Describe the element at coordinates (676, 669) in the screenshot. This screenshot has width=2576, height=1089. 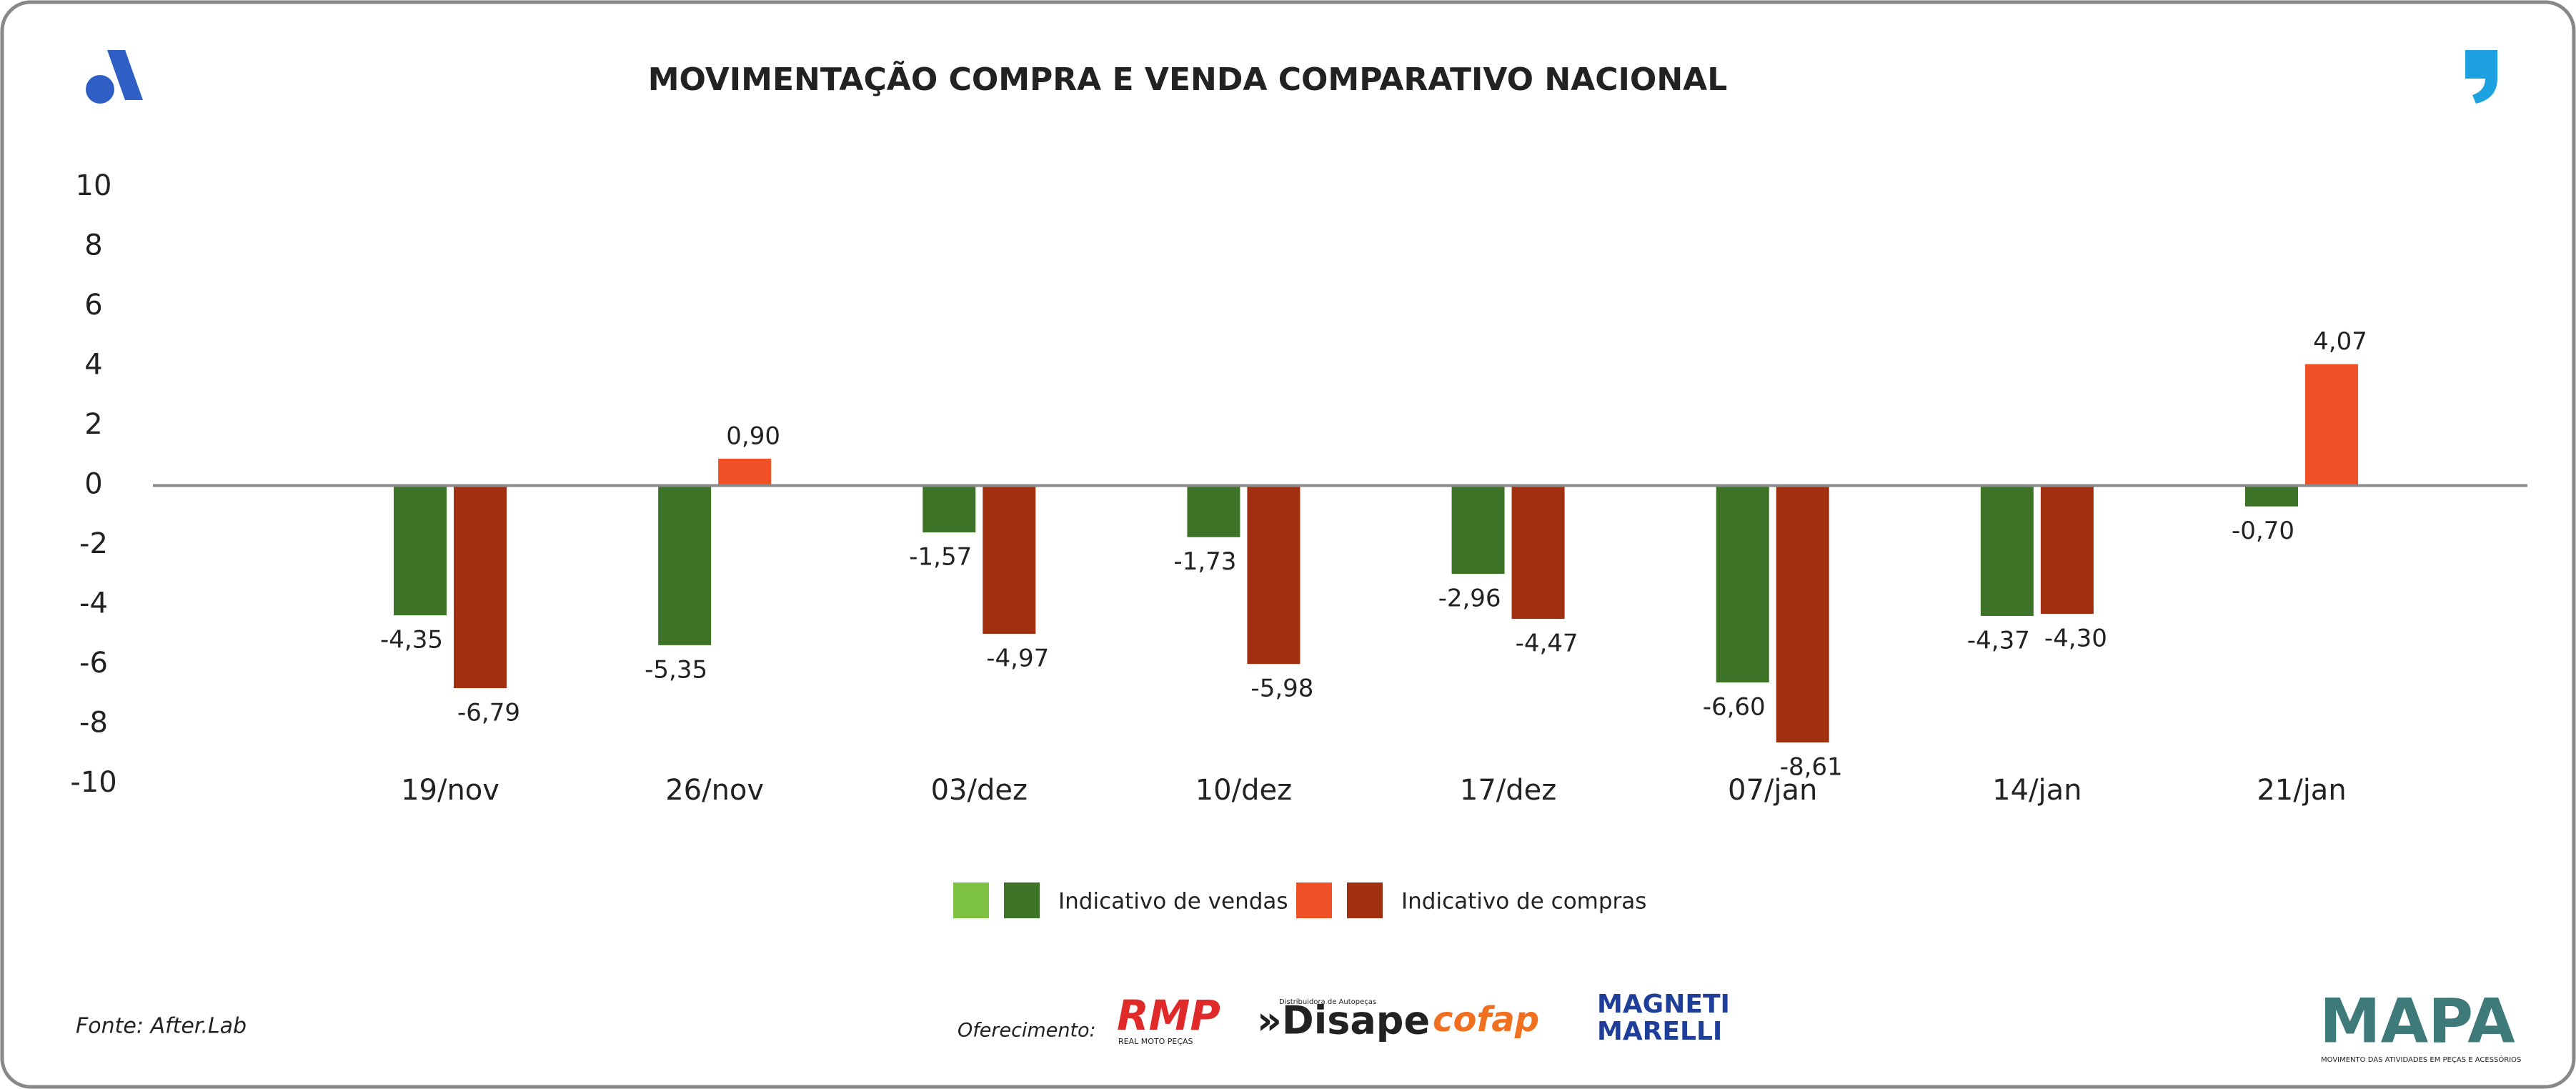
I see `value-label: -5,35` at that location.